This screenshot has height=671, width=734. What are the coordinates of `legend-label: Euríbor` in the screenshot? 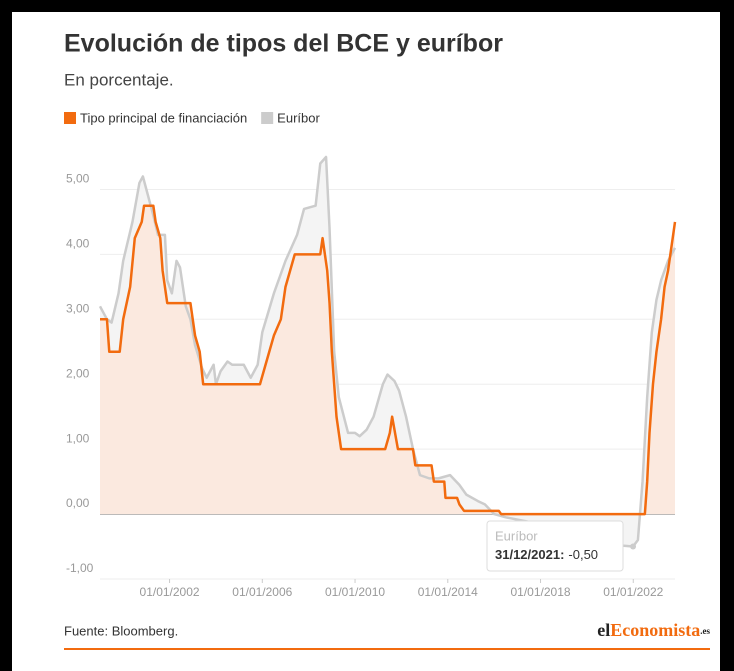 It's located at (298, 117).